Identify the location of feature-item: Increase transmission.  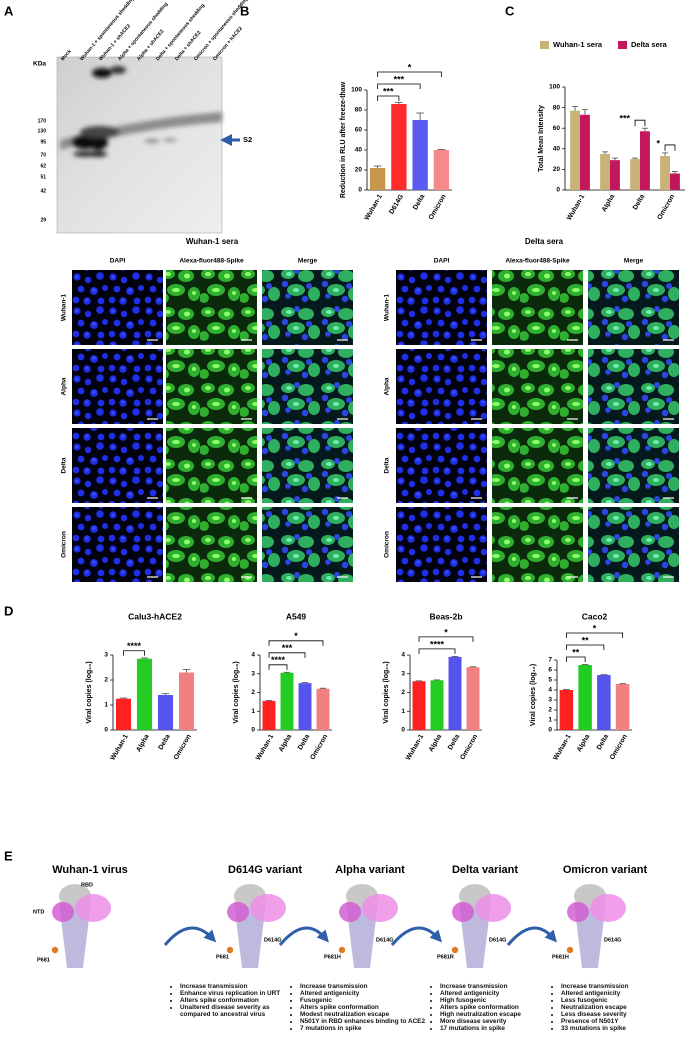
(239, 986).